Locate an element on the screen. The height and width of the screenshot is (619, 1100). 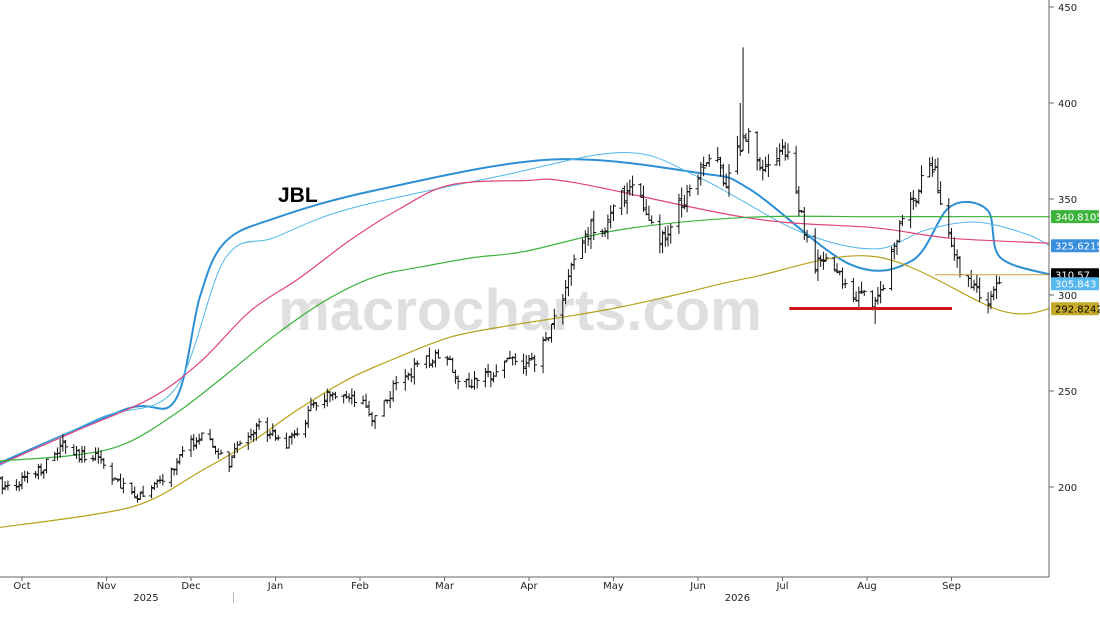
x-tick-label: Jul is located at coordinates (781, 586).